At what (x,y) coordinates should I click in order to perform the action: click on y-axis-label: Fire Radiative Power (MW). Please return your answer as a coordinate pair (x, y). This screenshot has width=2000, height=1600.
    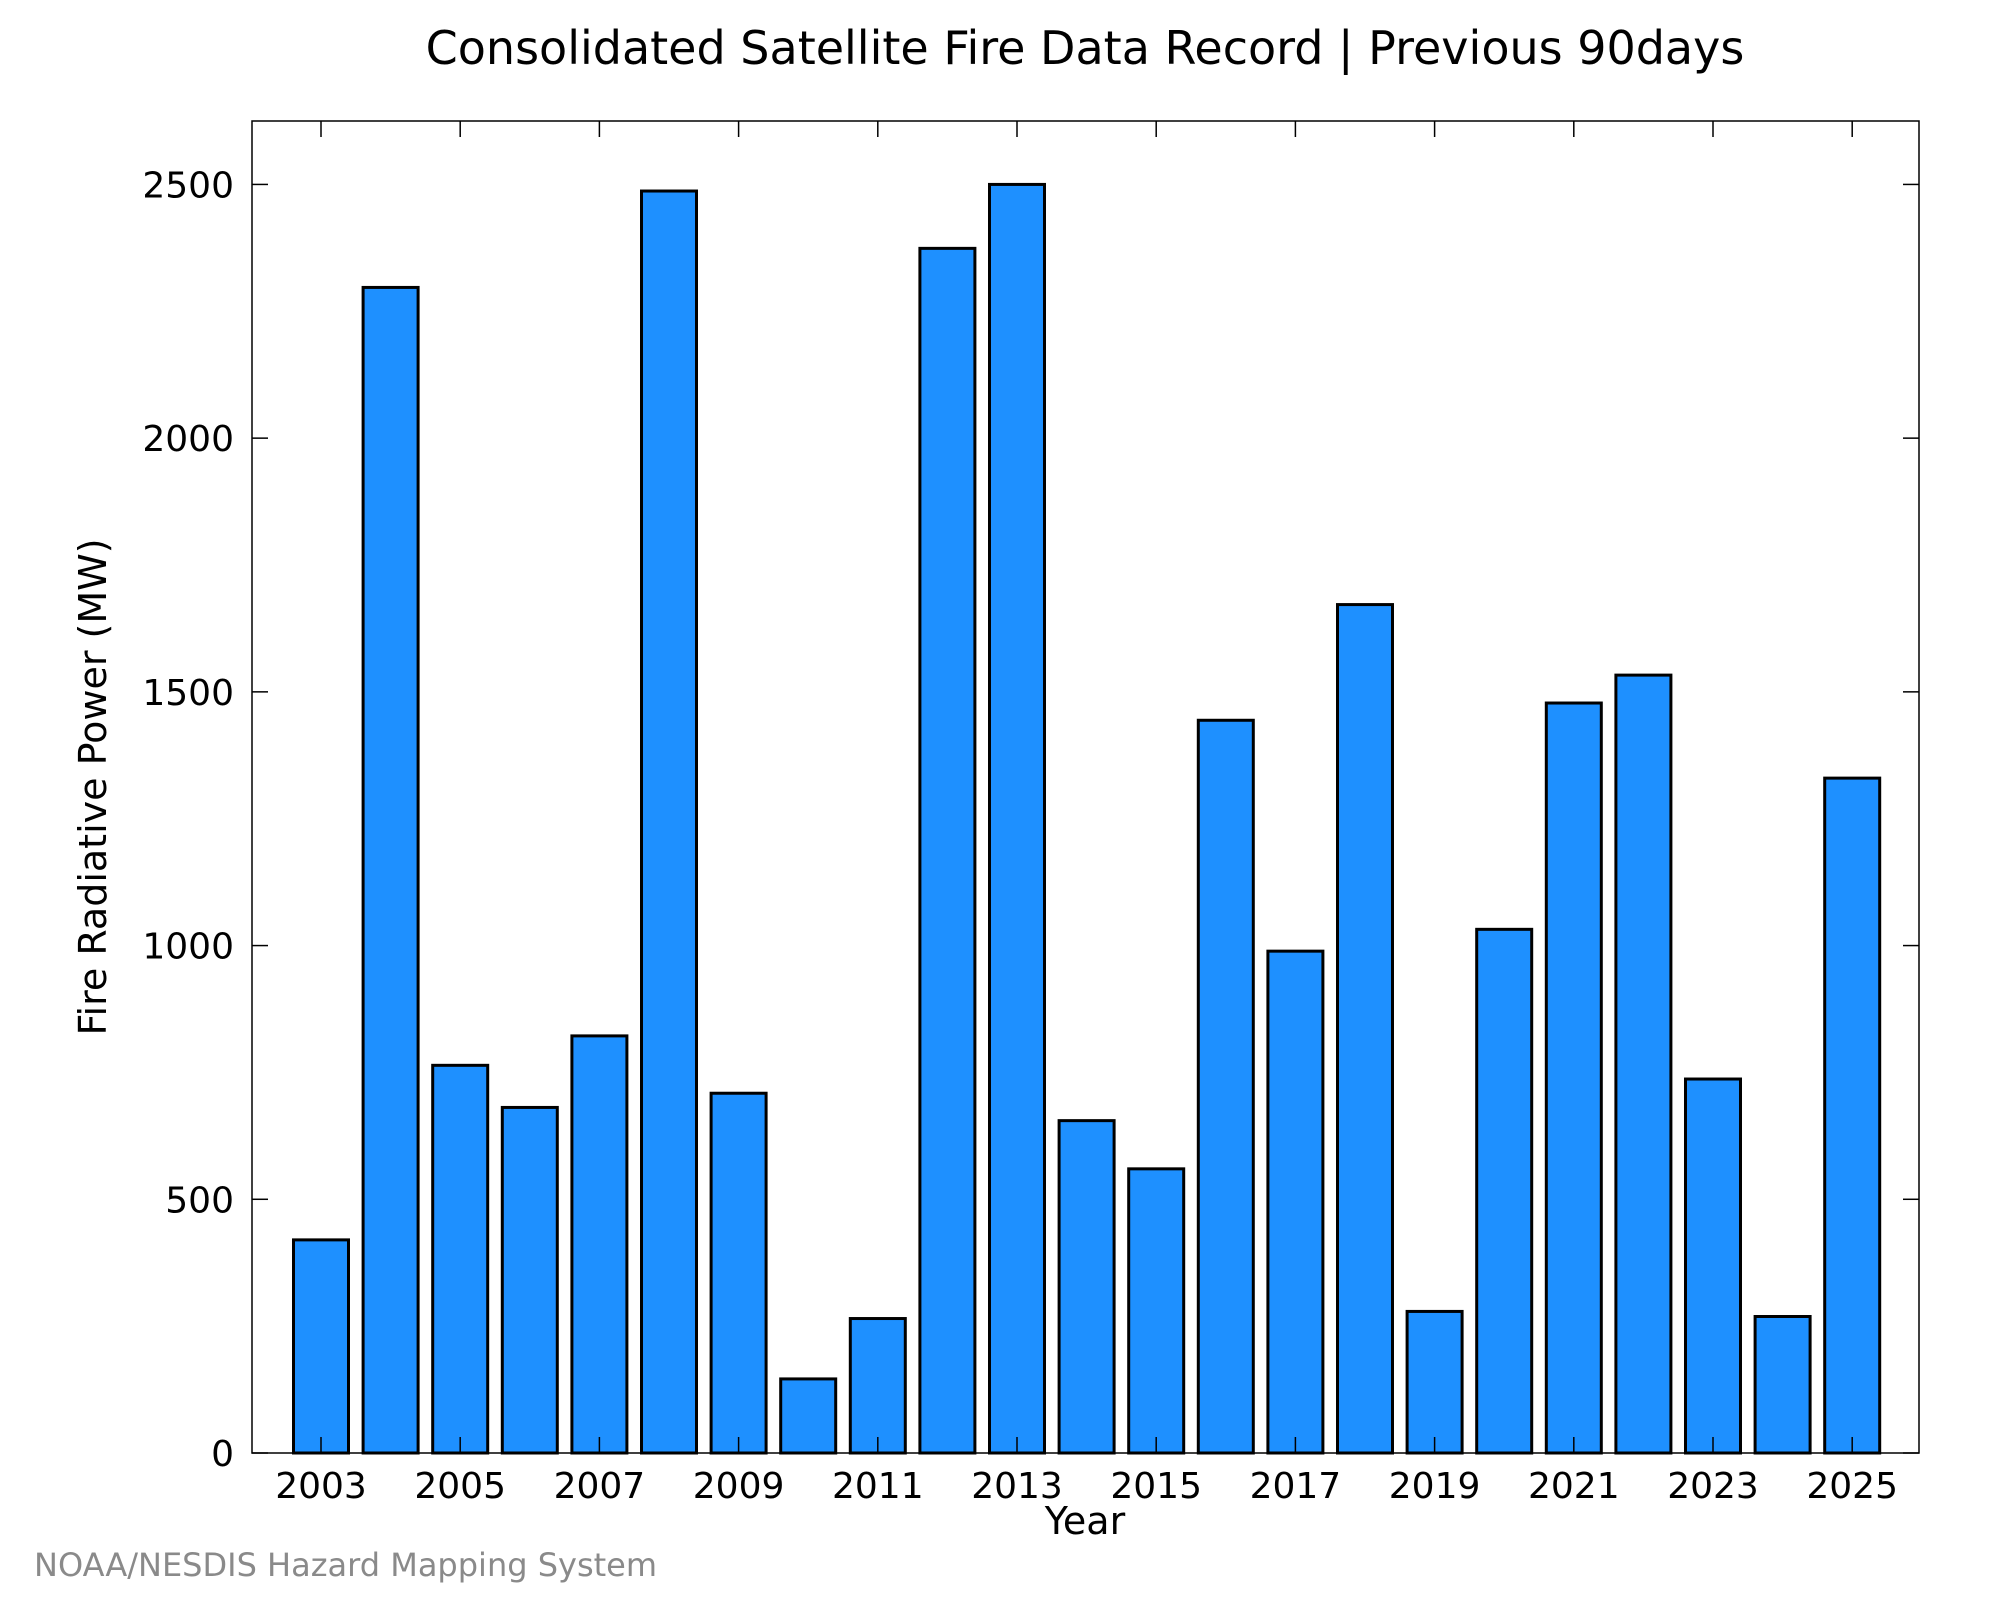
    Looking at the image, I should click on (93, 786).